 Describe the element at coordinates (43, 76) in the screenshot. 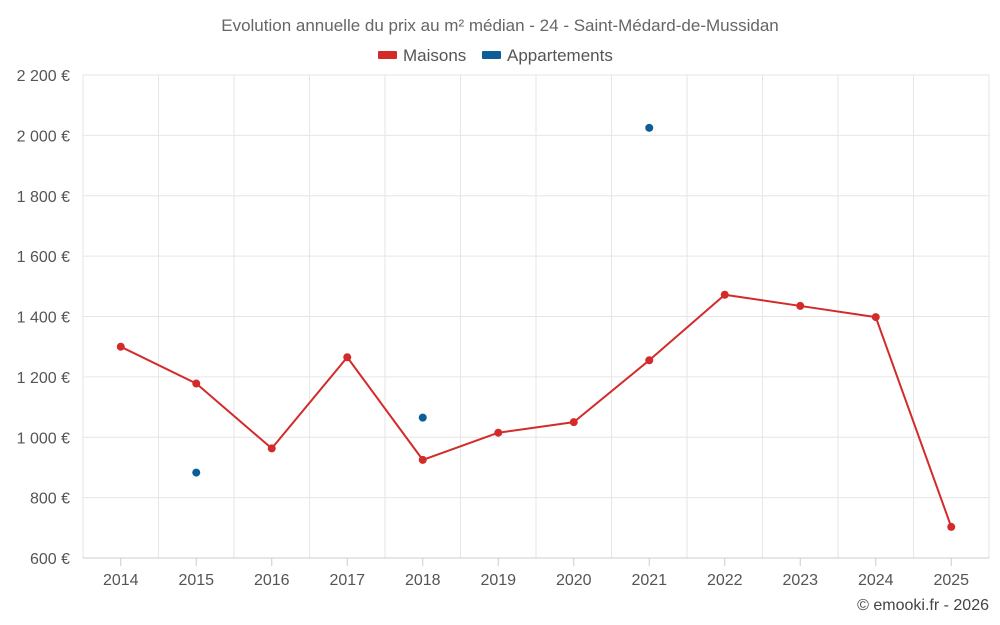

I see `y-tick-label: 2 200 €` at that location.